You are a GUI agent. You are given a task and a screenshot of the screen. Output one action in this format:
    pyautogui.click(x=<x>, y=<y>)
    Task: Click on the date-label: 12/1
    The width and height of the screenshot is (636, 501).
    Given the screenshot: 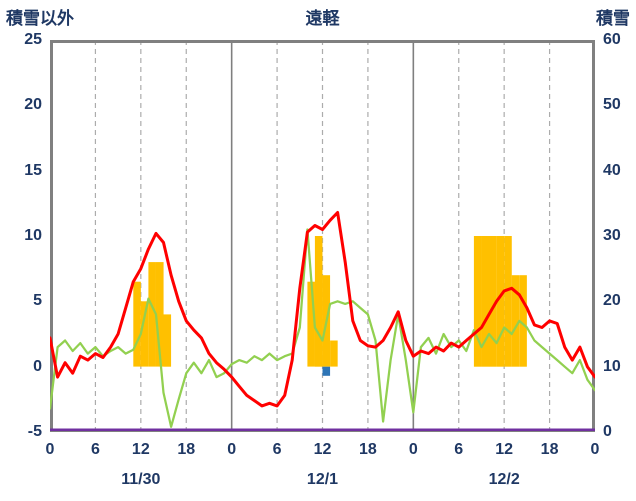 What is the action you would take?
    pyautogui.click(x=322, y=479)
    